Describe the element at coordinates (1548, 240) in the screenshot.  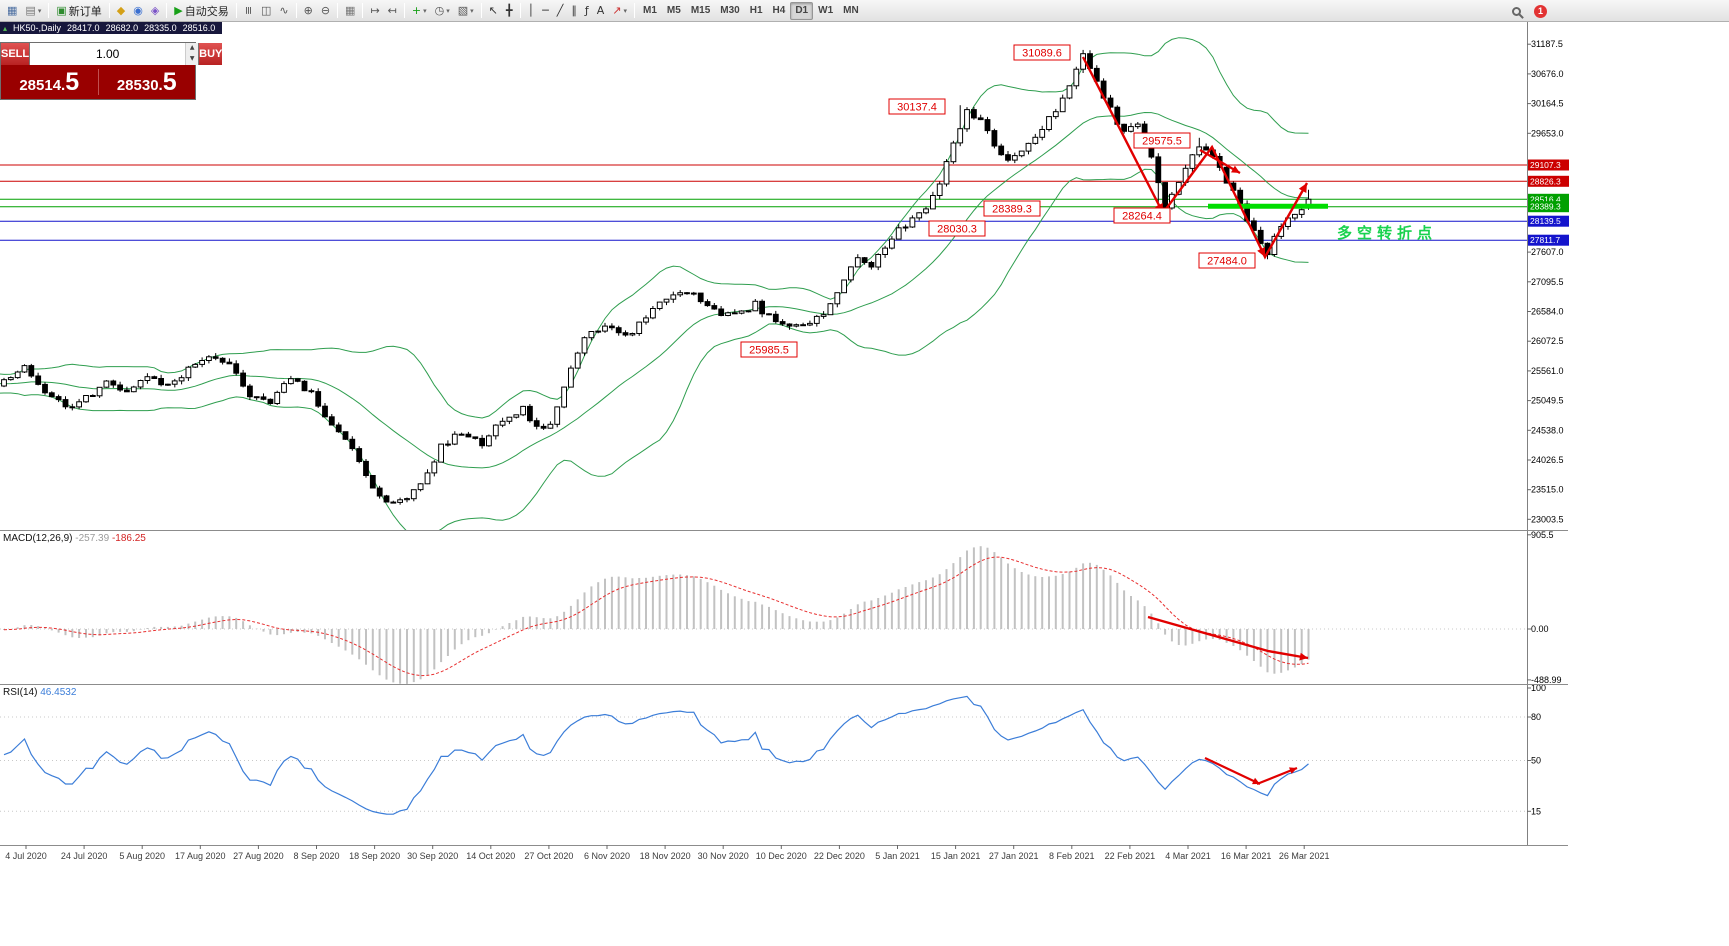
I see `price-level-axis-badge` at that location.